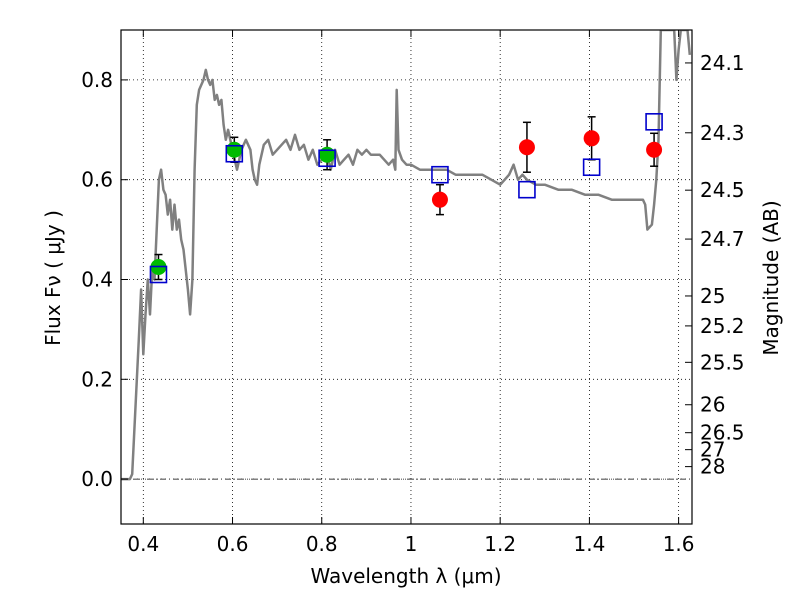 This screenshot has width=800, height=600. I want to click on y-axis-ticks: 0.0 0.2 0.4 0.6 0.8, so click(104, 279).